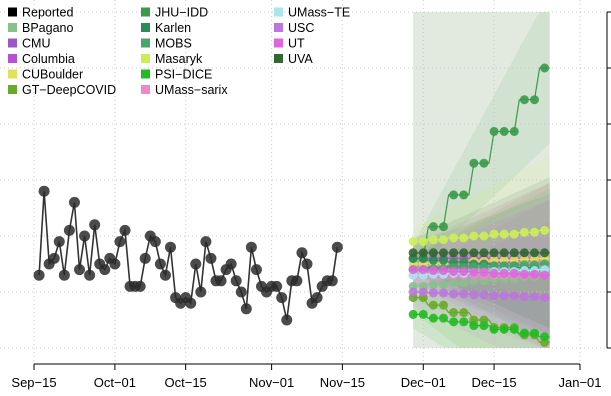 This screenshot has height=396, width=611. What do you see at coordinates (166, 44) in the screenshot?
I see `legend-item: MOBS` at bounding box center [166, 44].